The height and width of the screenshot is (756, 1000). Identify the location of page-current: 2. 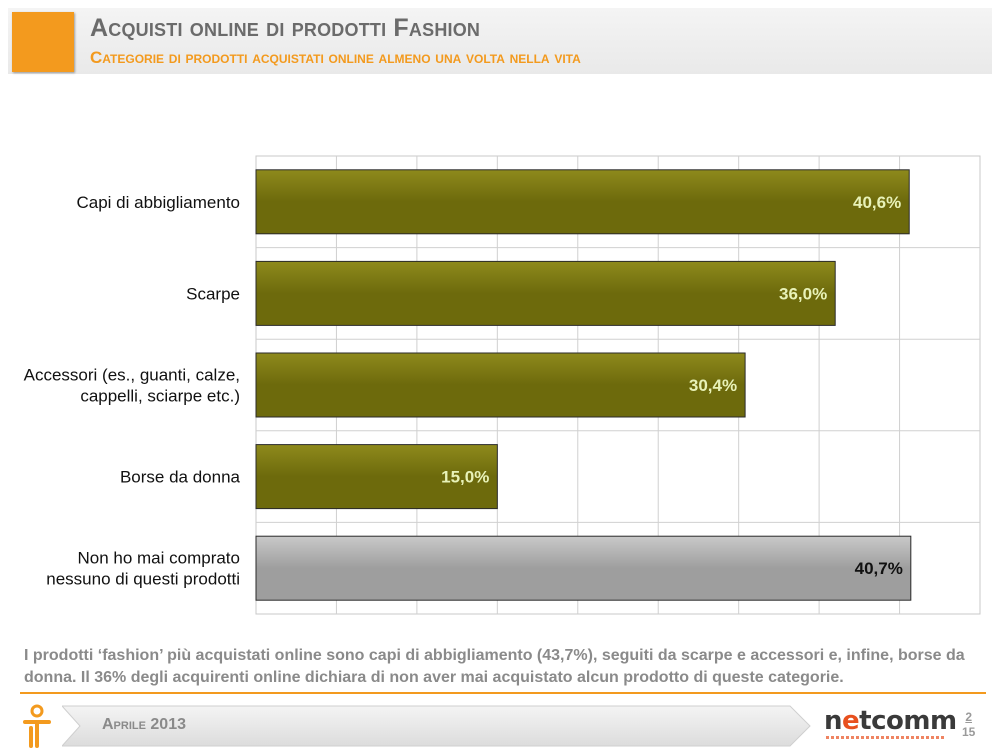
(969, 717).